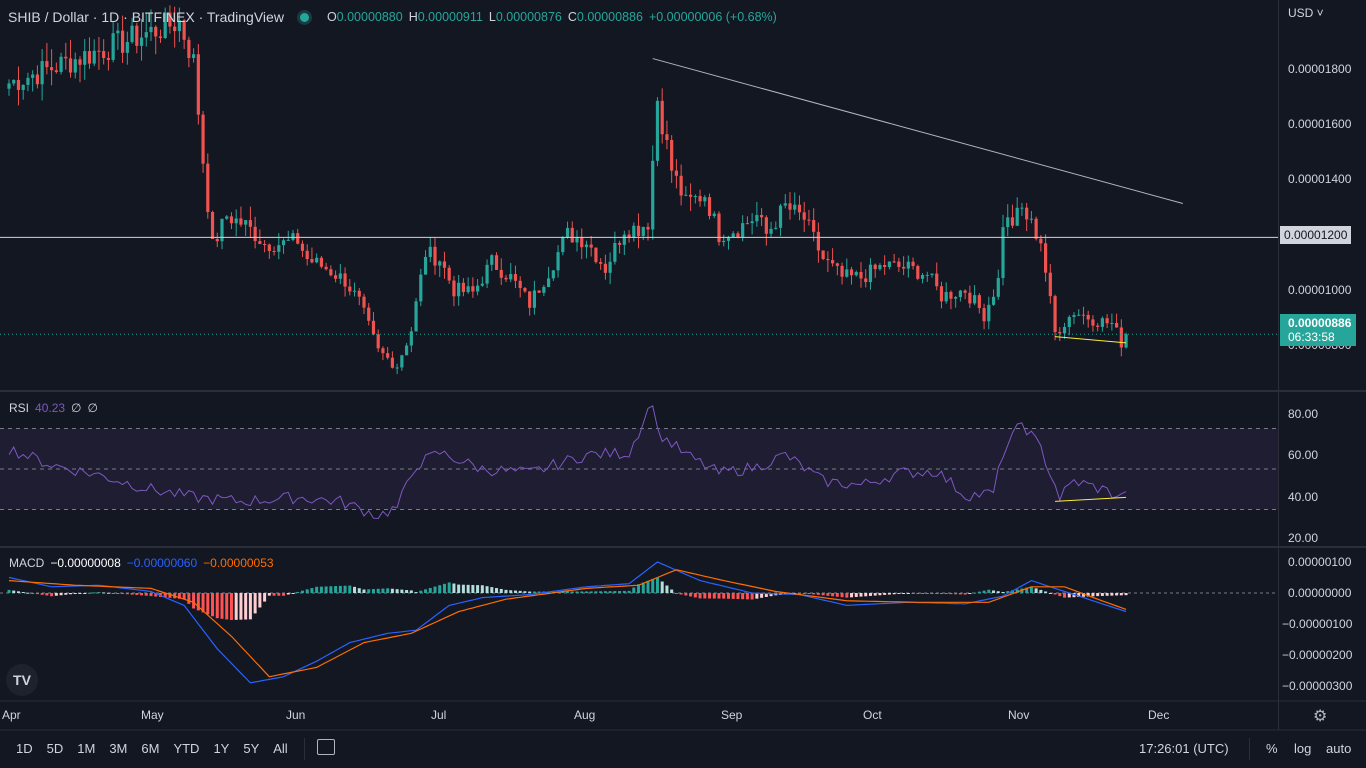 The image size is (1366, 768). I want to click on date-range-icon, so click(326, 747).